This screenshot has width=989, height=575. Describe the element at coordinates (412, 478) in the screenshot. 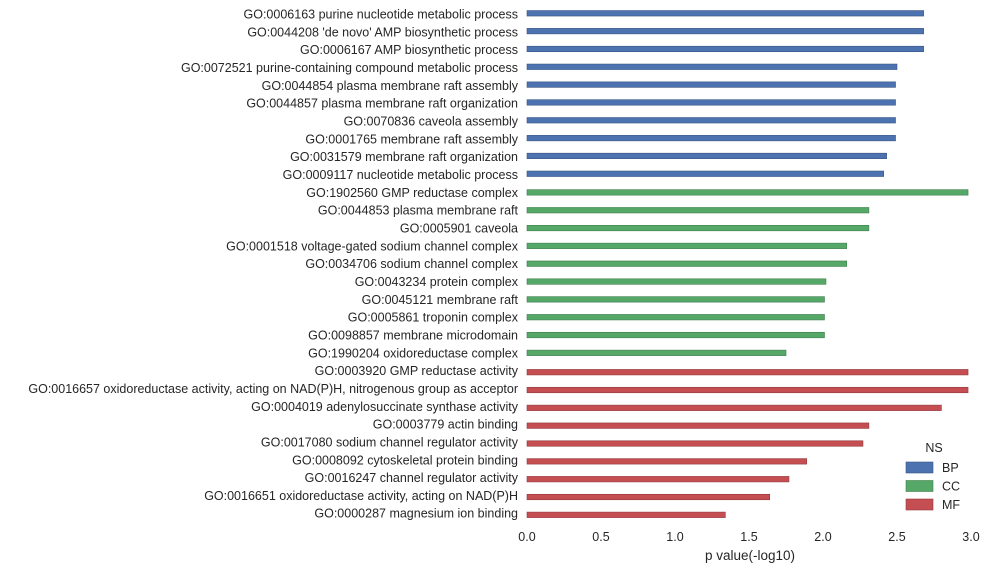

I see `category-label: GO:0016247 channel regulator activity` at that location.